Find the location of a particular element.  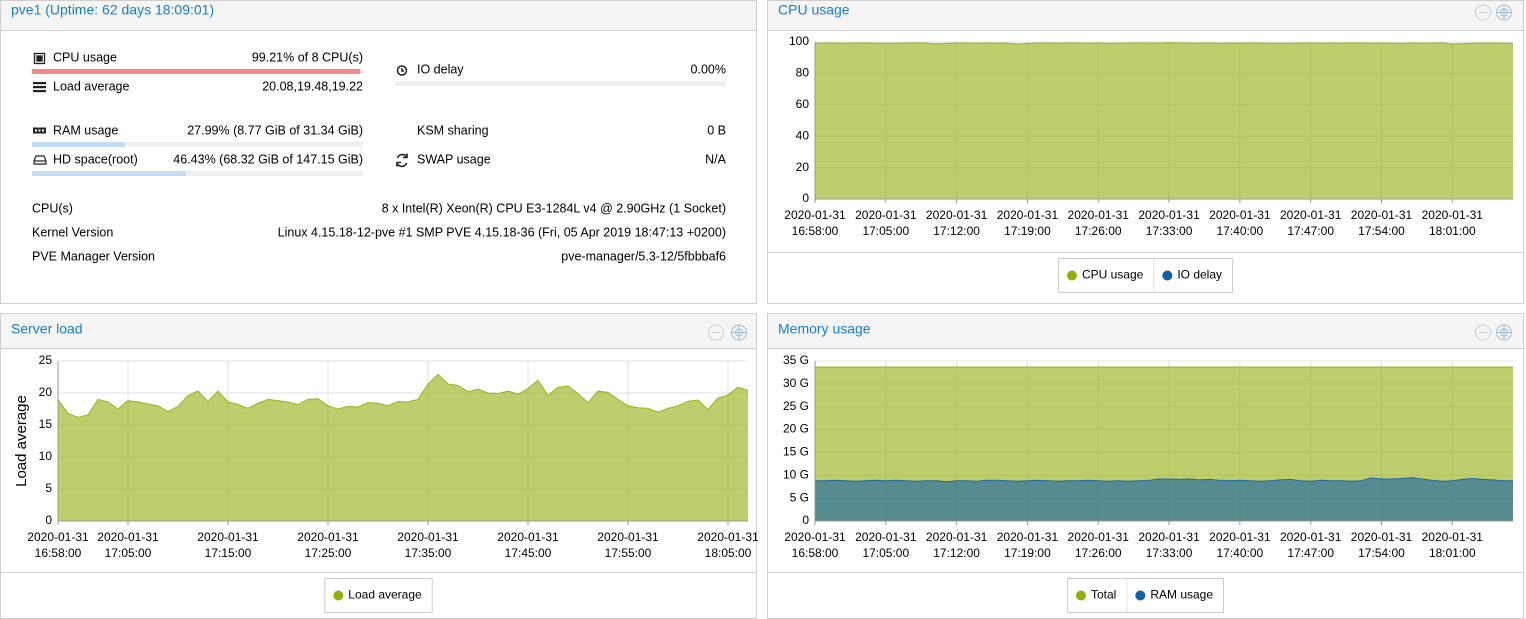

legend-item: CPU usage is located at coordinates (1105, 275).